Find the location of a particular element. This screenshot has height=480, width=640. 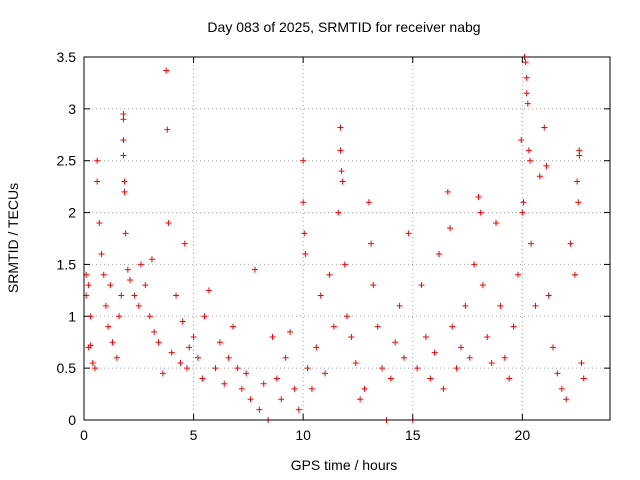

x-tick-labels: 0 5 10 15 20 is located at coordinates (305, 435).